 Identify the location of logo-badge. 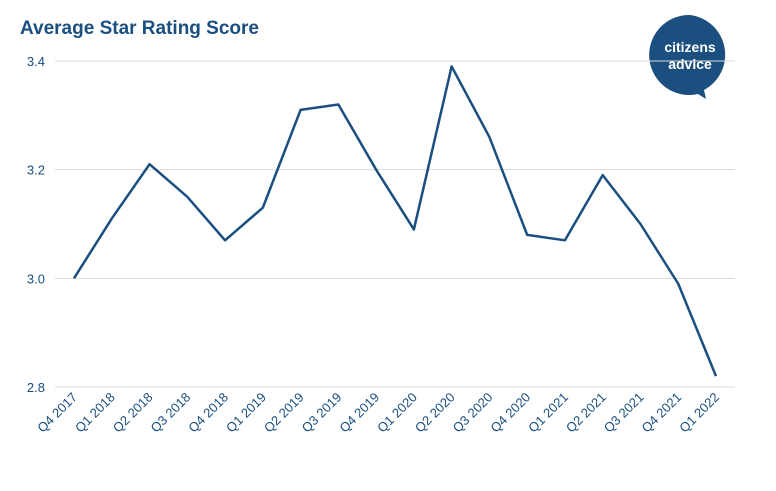
(687, 57).